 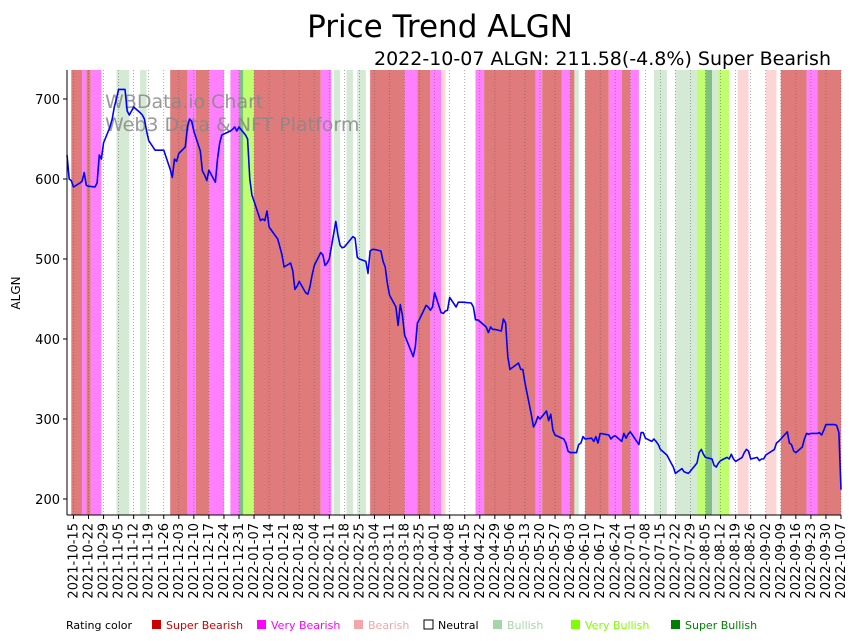 What do you see at coordinates (164, 561) in the screenshot?
I see `x-tick-label-6: 2021-11-26` at bounding box center [164, 561].